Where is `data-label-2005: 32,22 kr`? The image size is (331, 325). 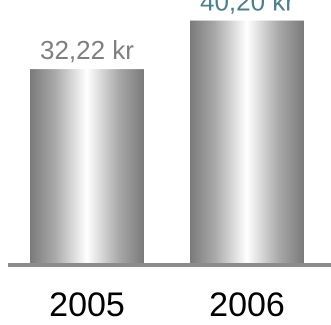 data-label-2005: 32,22 kr is located at coordinates (87, 50).